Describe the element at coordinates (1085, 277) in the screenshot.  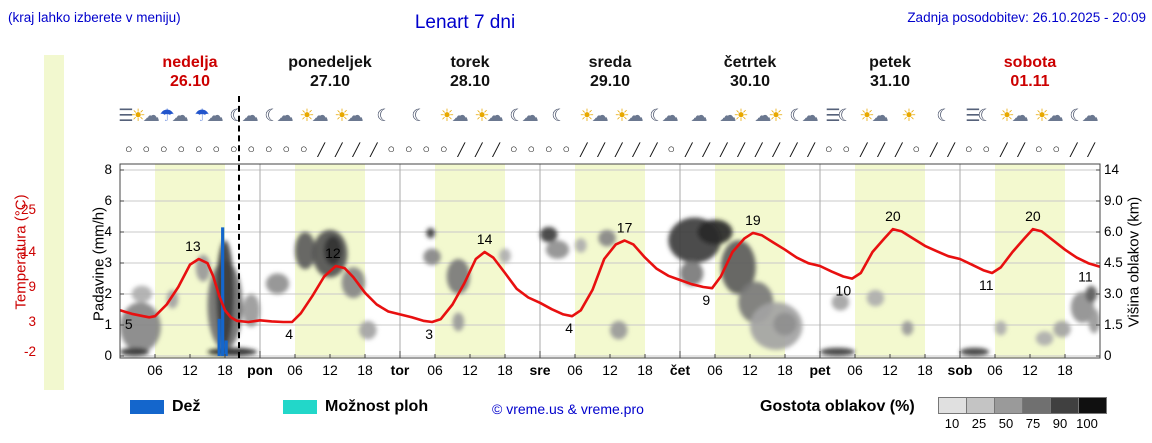
I see `temperature-value-label: 11` at that location.